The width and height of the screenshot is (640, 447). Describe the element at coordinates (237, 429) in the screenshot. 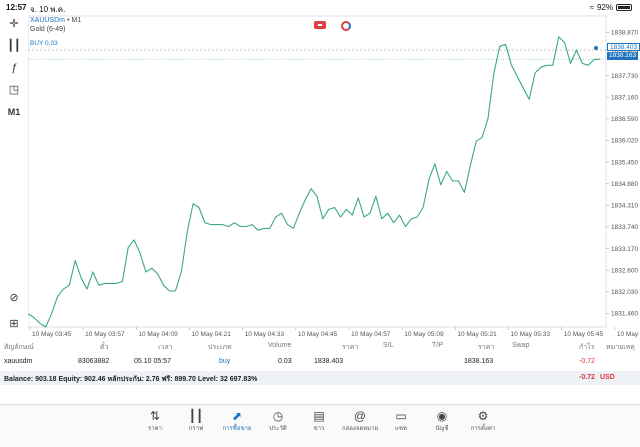

I see `nav-trade-label: การซื้อขาย` at that location.